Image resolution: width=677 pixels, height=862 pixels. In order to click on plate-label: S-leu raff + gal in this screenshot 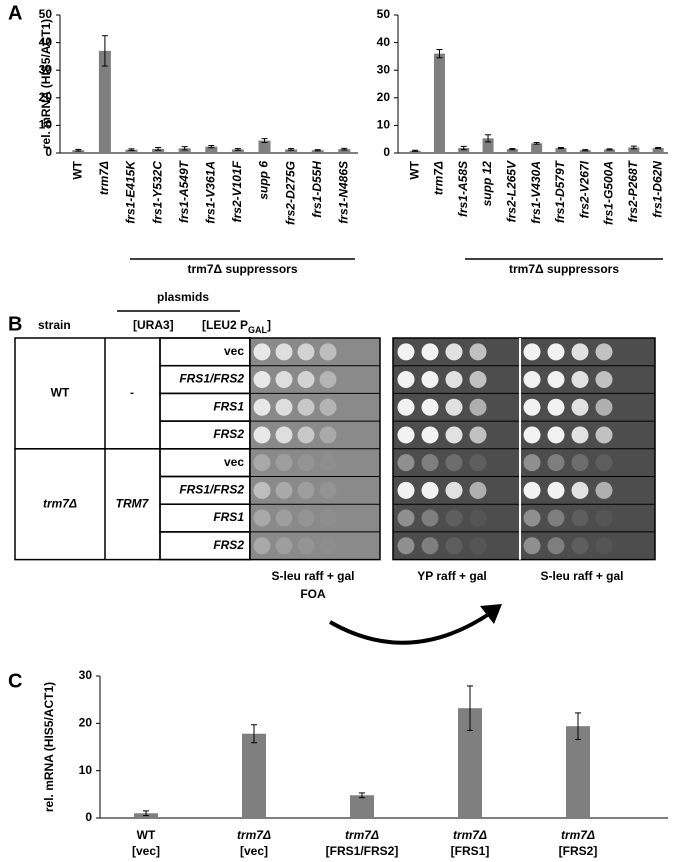, I will do `click(312, 576)`.